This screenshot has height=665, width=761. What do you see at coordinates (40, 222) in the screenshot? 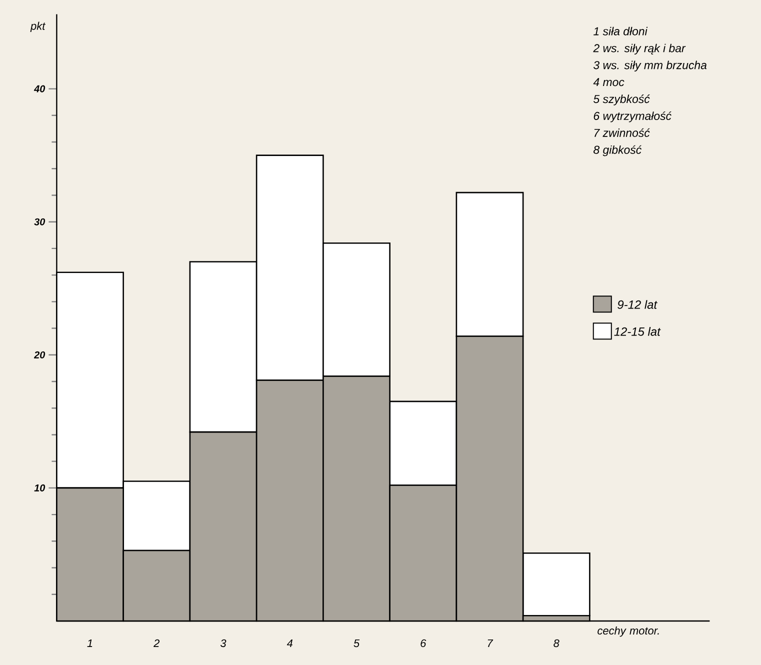
I see `y-tick-label: 30` at bounding box center [40, 222].